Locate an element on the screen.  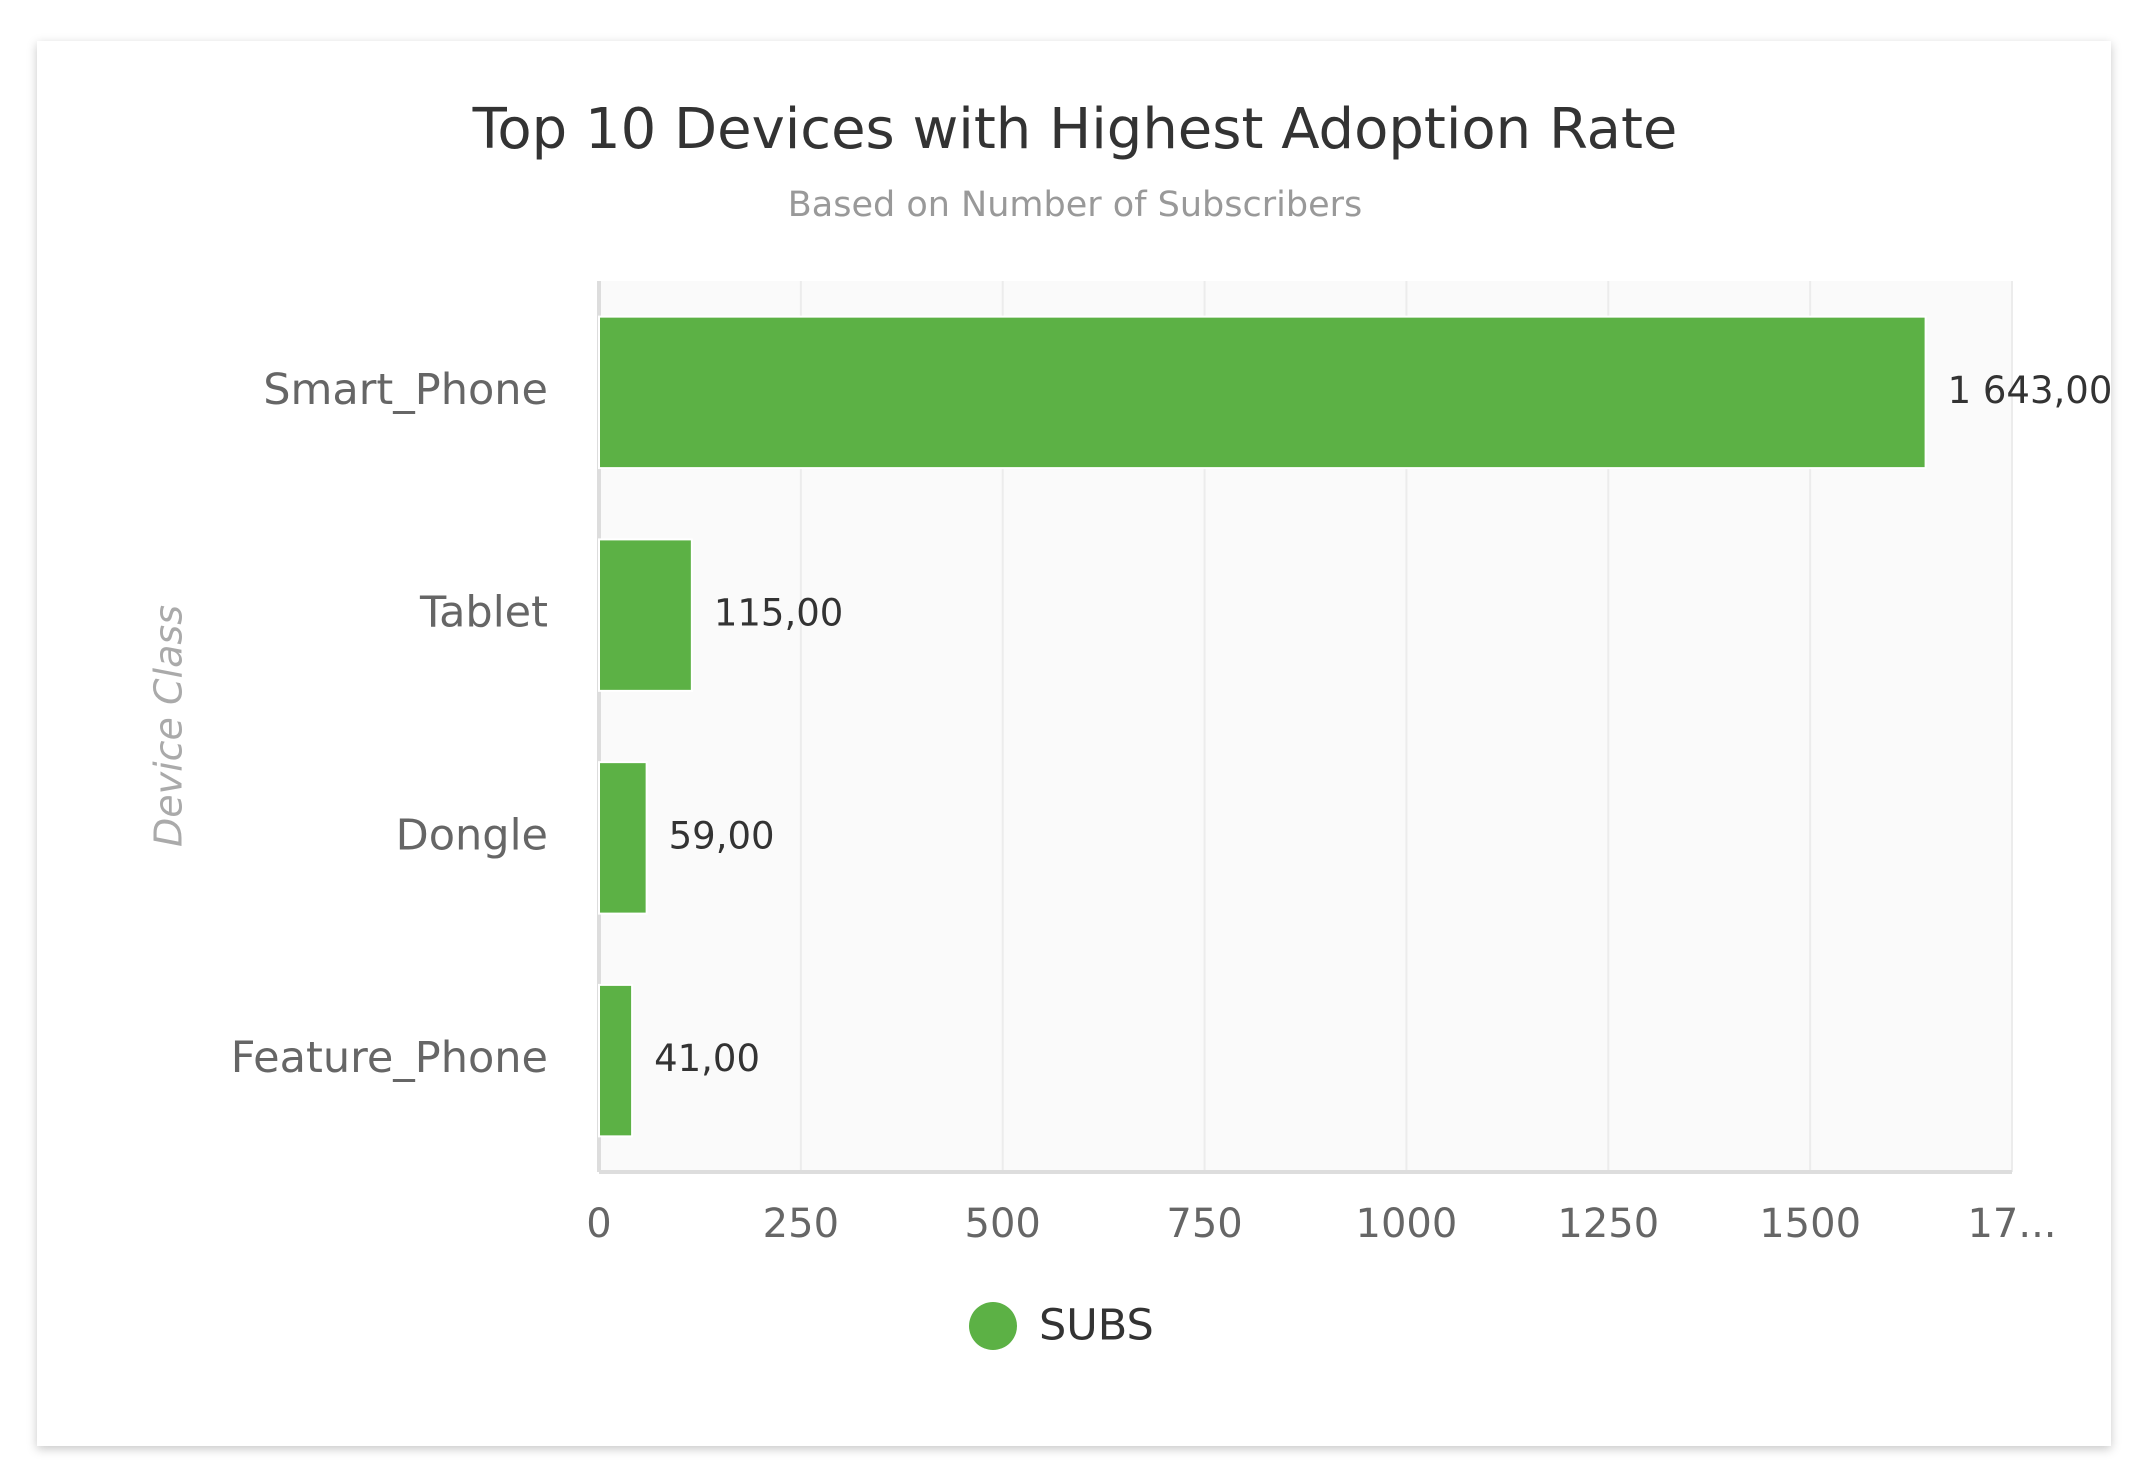
y-tick-label: Dongle is located at coordinates (472, 835).